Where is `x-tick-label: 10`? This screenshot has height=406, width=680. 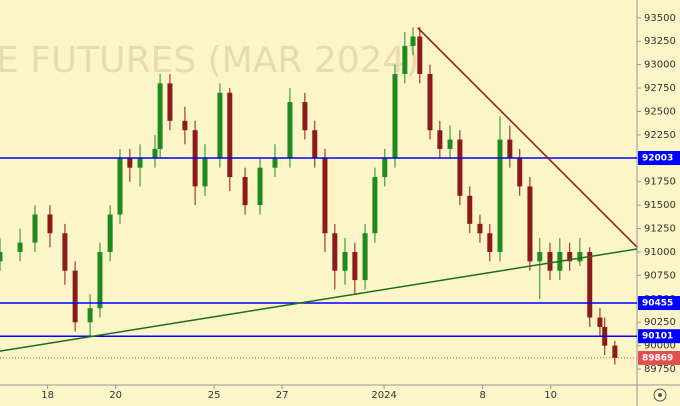 x-tick-label: 10 is located at coordinates (550, 395).